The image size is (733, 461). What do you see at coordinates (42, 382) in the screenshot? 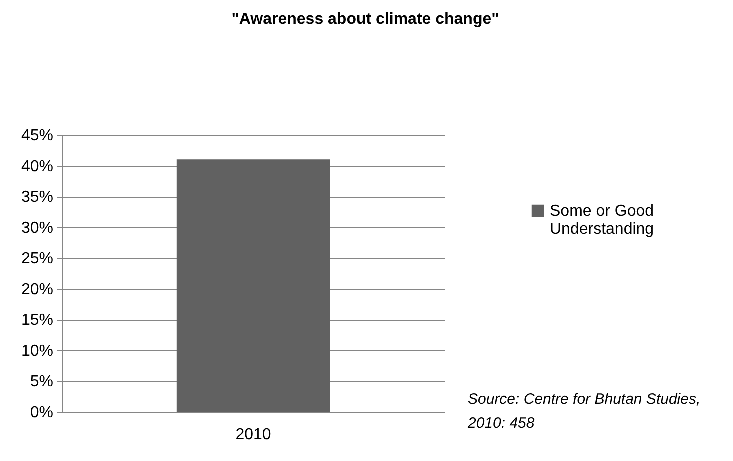
I see `y-tick-label: 5%` at bounding box center [42, 382].